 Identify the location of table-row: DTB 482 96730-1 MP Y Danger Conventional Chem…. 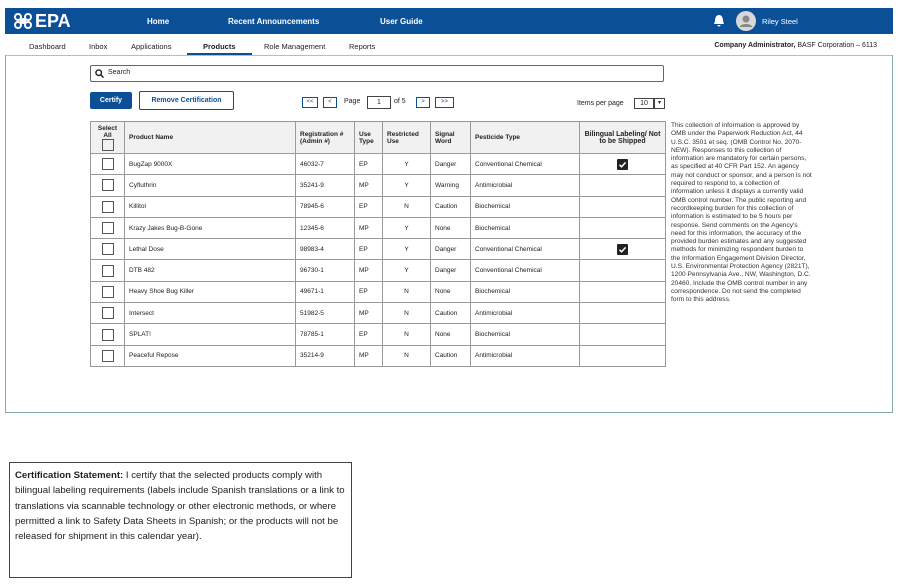
(378, 270).